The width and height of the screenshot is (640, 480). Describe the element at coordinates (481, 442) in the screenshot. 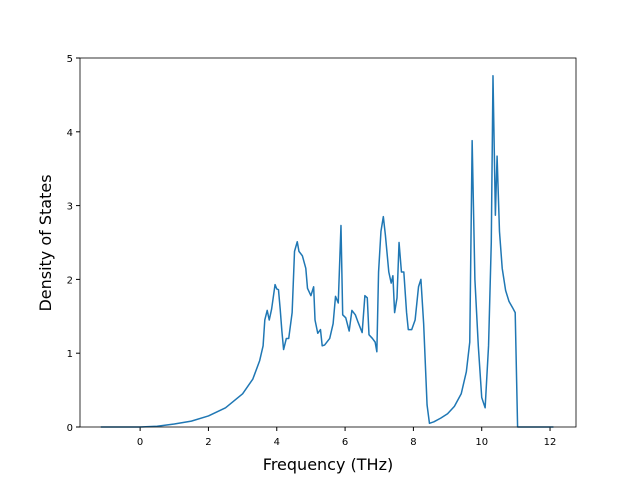

I see `x-tick-label: 10` at that location.